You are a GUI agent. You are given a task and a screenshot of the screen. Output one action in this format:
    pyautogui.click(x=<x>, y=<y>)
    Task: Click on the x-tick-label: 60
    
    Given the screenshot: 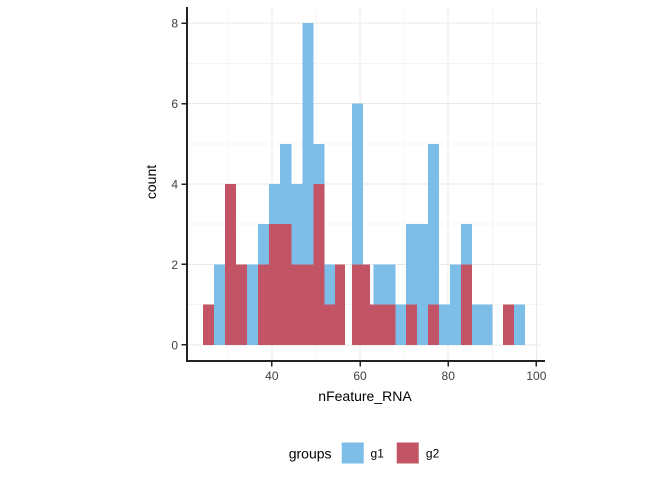 What is the action you would take?
    pyautogui.click(x=360, y=376)
    